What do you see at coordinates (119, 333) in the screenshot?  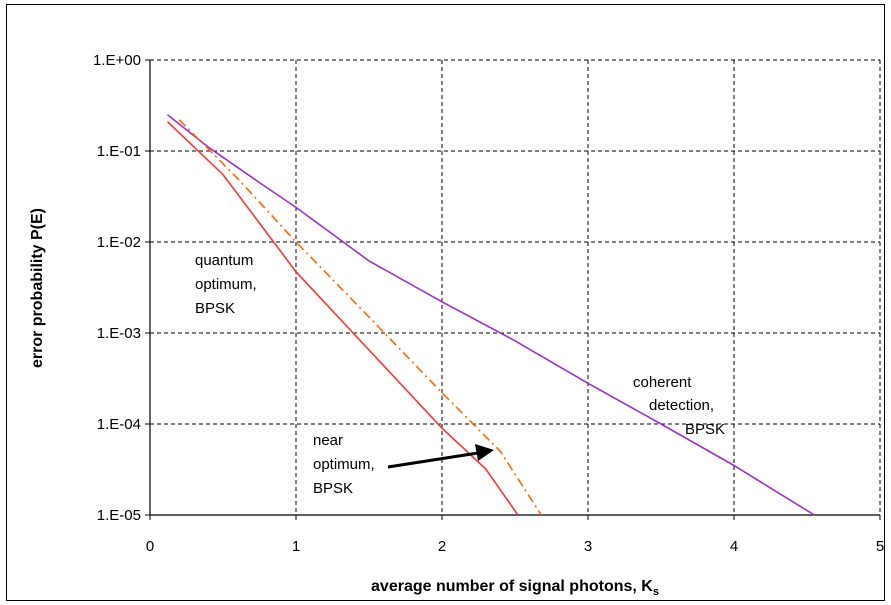 I see `y-tick-label: 1.E-03` at bounding box center [119, 333].